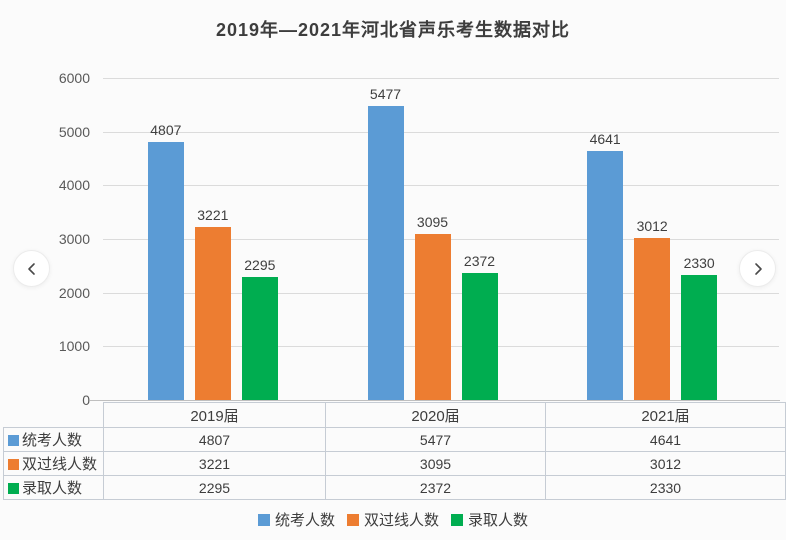  What do you see at coordinates (401, 520) in the screenshot?
I see `legend-label: 双过线人数` at bounding box center [401, 520].